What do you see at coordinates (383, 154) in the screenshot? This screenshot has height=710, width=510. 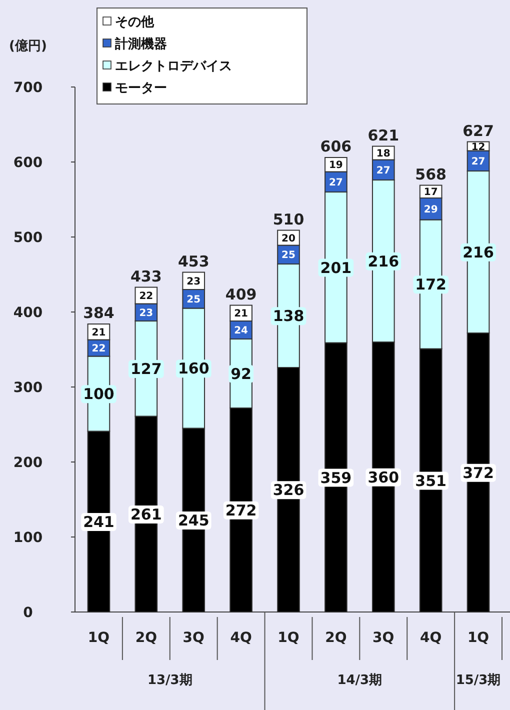 I see `data-label: 18` at bounding box center [383, 154].